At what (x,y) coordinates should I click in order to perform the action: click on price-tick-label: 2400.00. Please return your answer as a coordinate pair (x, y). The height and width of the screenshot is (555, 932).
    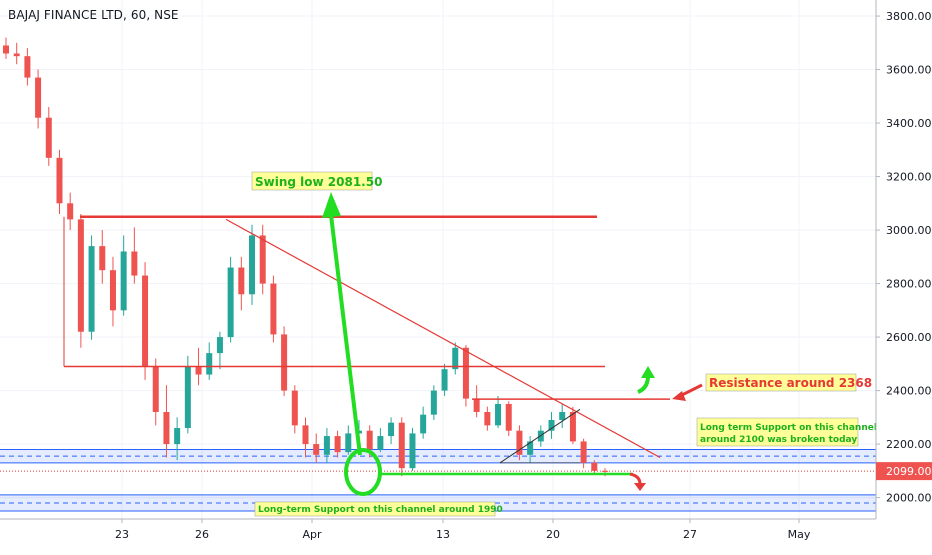
    Looking at the image, I should click on (909, 391).